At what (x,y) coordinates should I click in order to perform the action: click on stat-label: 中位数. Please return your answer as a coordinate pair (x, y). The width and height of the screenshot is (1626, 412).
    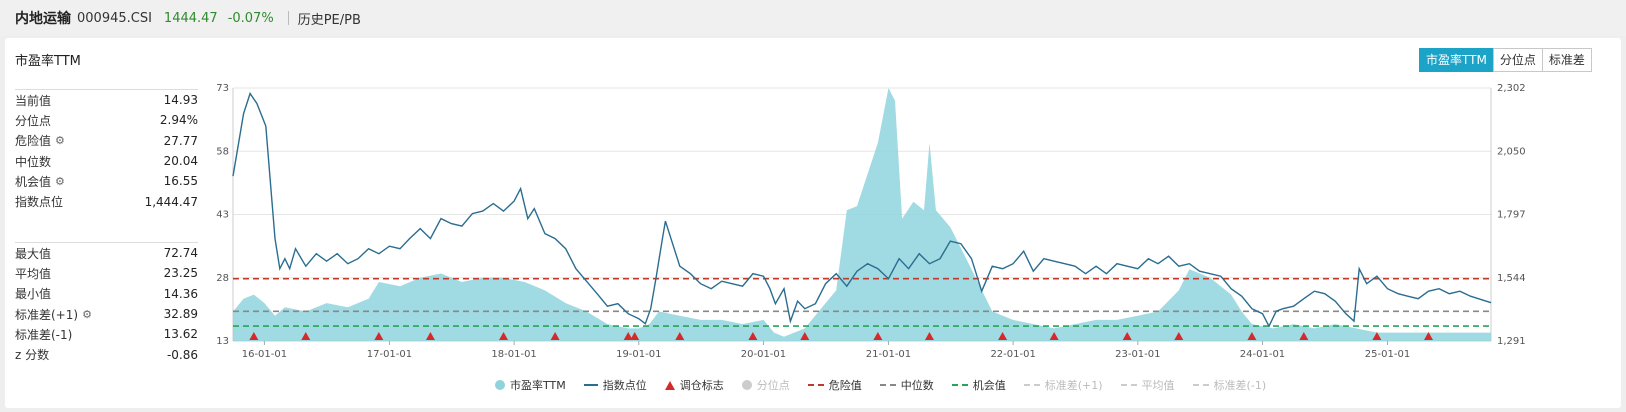
    Looking at the image, I should click on (33, 161).